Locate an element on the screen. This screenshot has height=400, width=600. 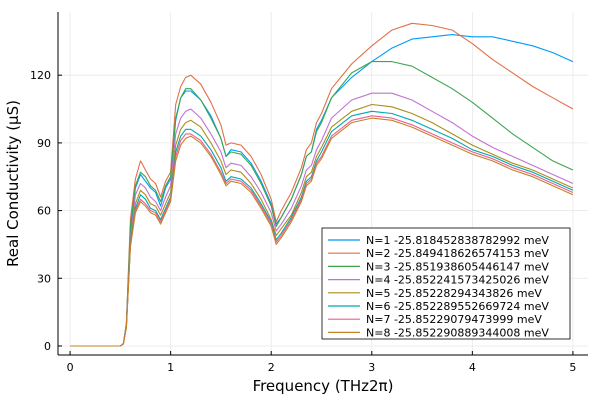
y-tick-label: 60 is located at coordinates (44, 211).